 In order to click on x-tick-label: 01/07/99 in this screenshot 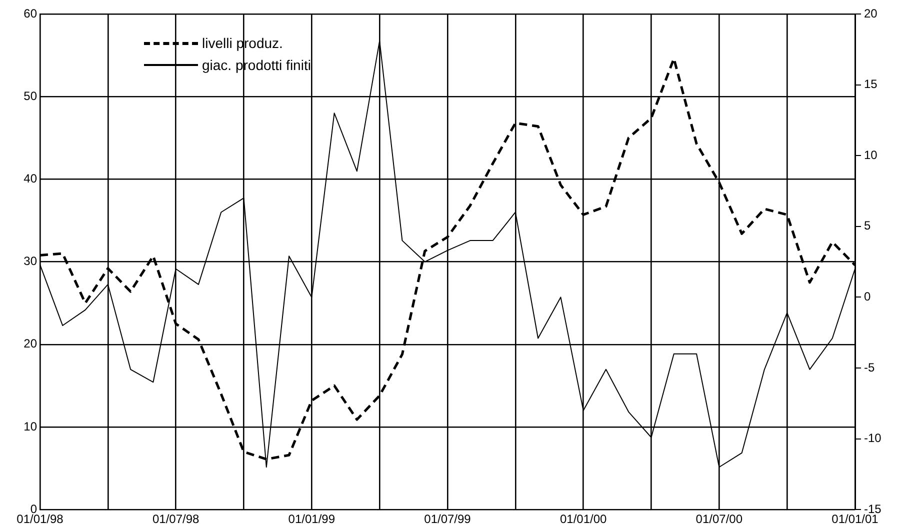, I will do `click(448, 519)`.